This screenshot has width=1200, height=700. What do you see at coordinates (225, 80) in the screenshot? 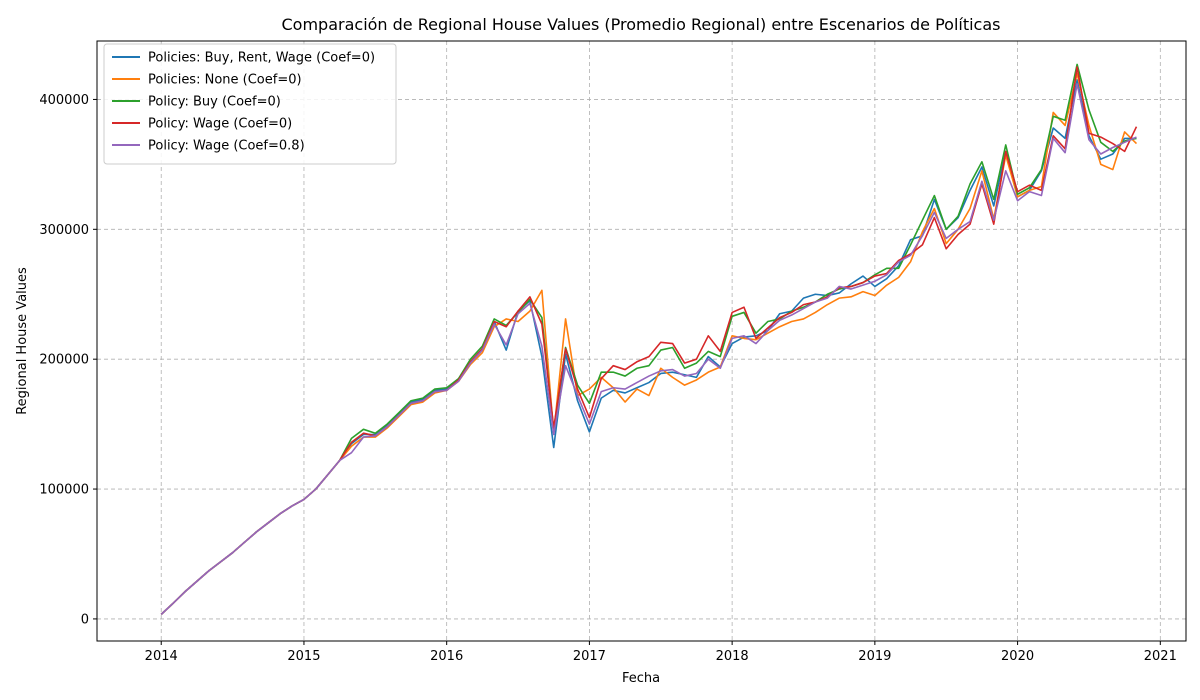
I see `legend-label: Policies: None (Coef=0)` at bounding box center [225, 80].